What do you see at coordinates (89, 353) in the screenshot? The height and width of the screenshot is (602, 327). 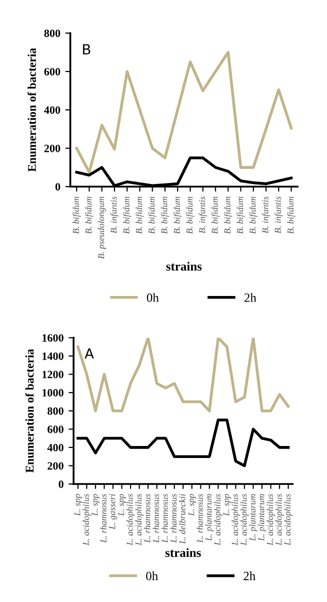 I see `annotation: A` at bounding box center [89, 353].